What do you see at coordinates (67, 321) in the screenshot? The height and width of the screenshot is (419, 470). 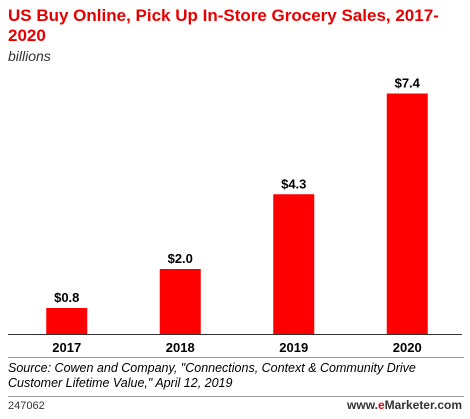 I see `bar-2017` at bounding box center [67, 321].